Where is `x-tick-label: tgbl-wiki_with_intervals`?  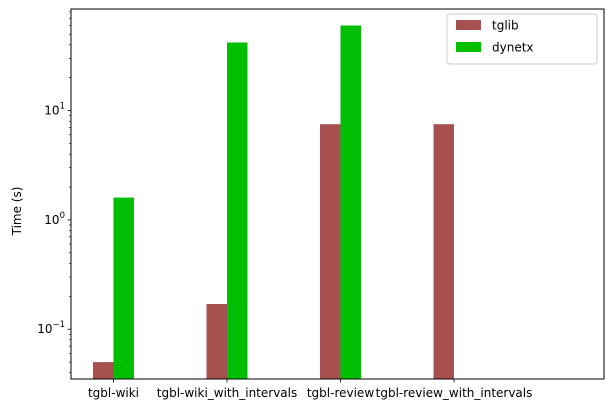
x-tick-label: tgbl-wiki_with_intervals is located at coordinates (227, 393).